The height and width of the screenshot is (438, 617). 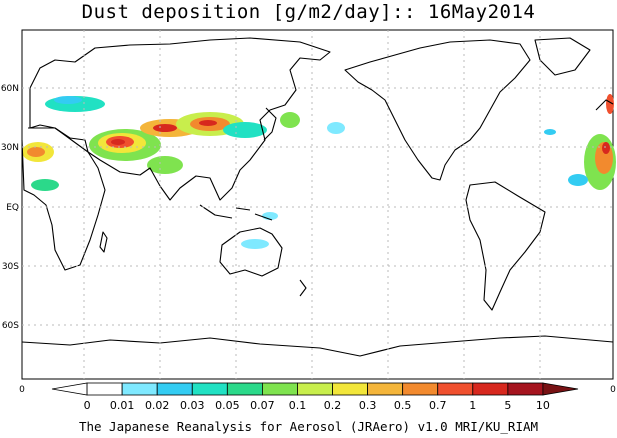 What do you see at coordinates (122, 405) in the screenshot?
I see `colorbar-label: 0.01` at bounding box center [122, 405].